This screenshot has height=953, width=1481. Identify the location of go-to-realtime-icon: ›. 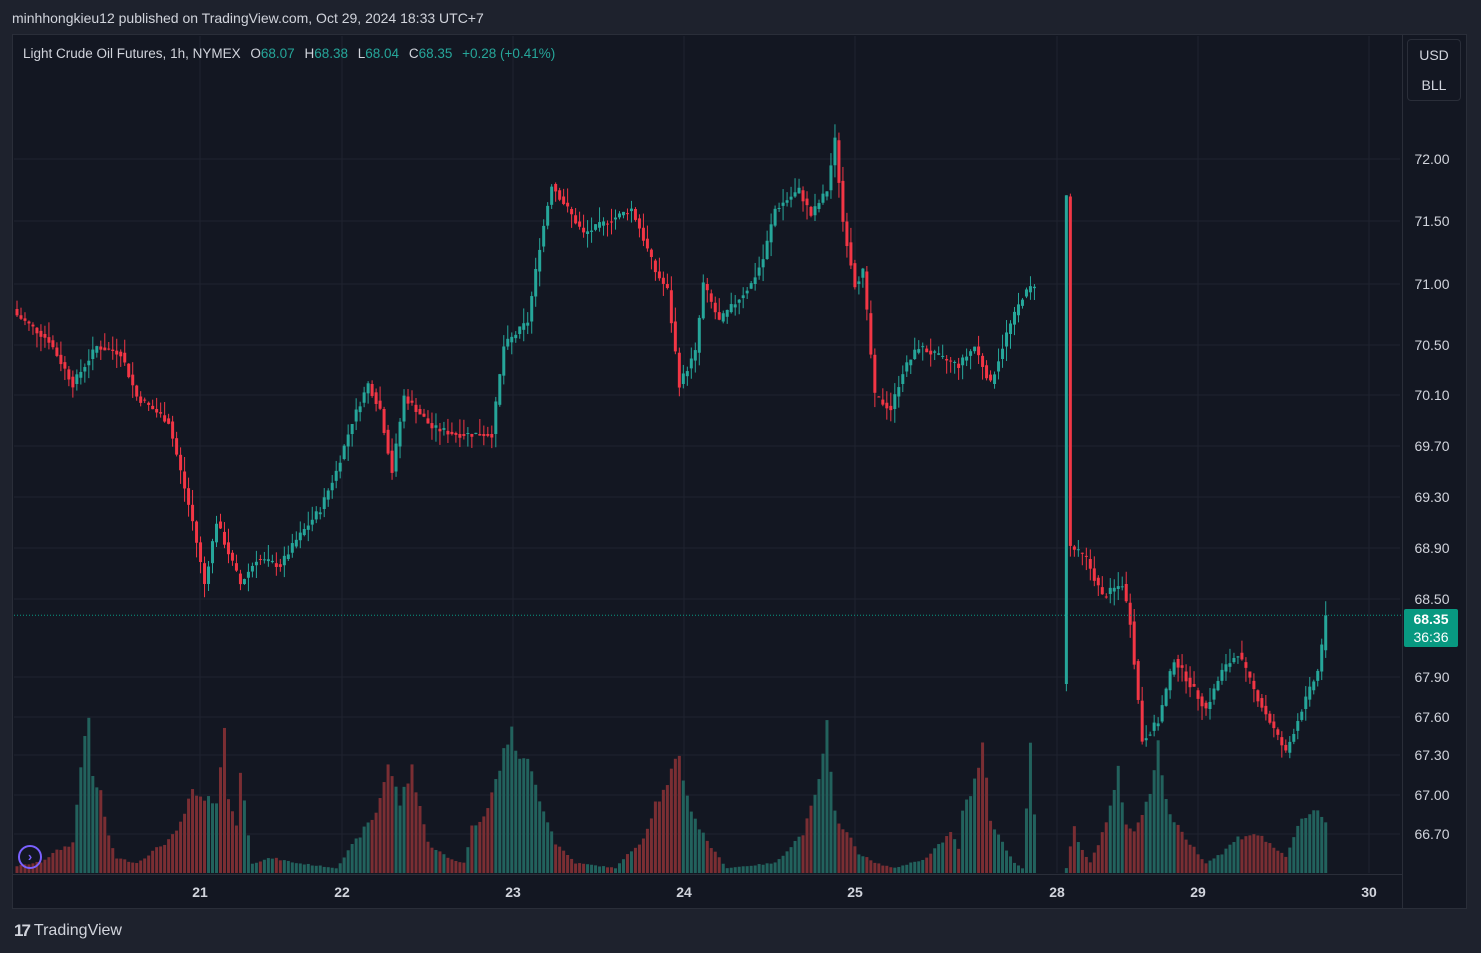
(30, 857).